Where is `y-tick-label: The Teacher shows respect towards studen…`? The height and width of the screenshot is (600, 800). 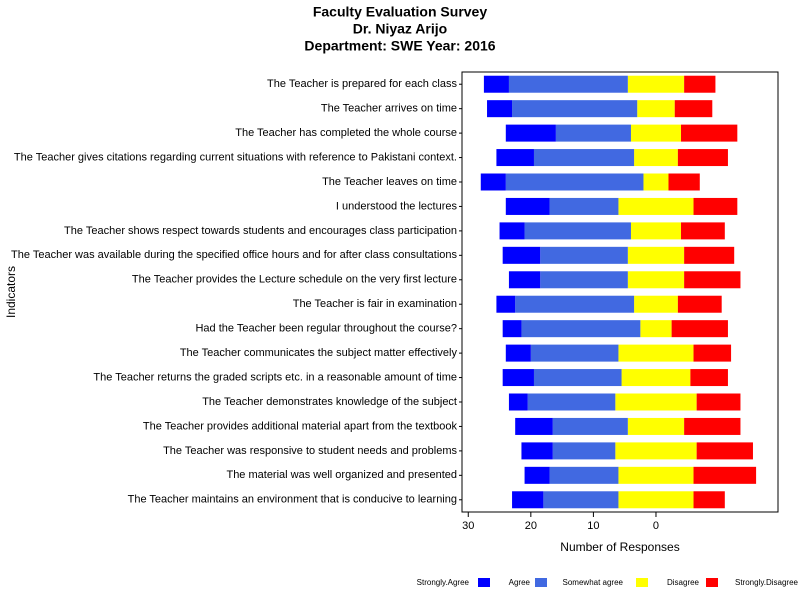 y-tick-label: The Teacher shows respect towards studen… is located at coordinates (260, 231).